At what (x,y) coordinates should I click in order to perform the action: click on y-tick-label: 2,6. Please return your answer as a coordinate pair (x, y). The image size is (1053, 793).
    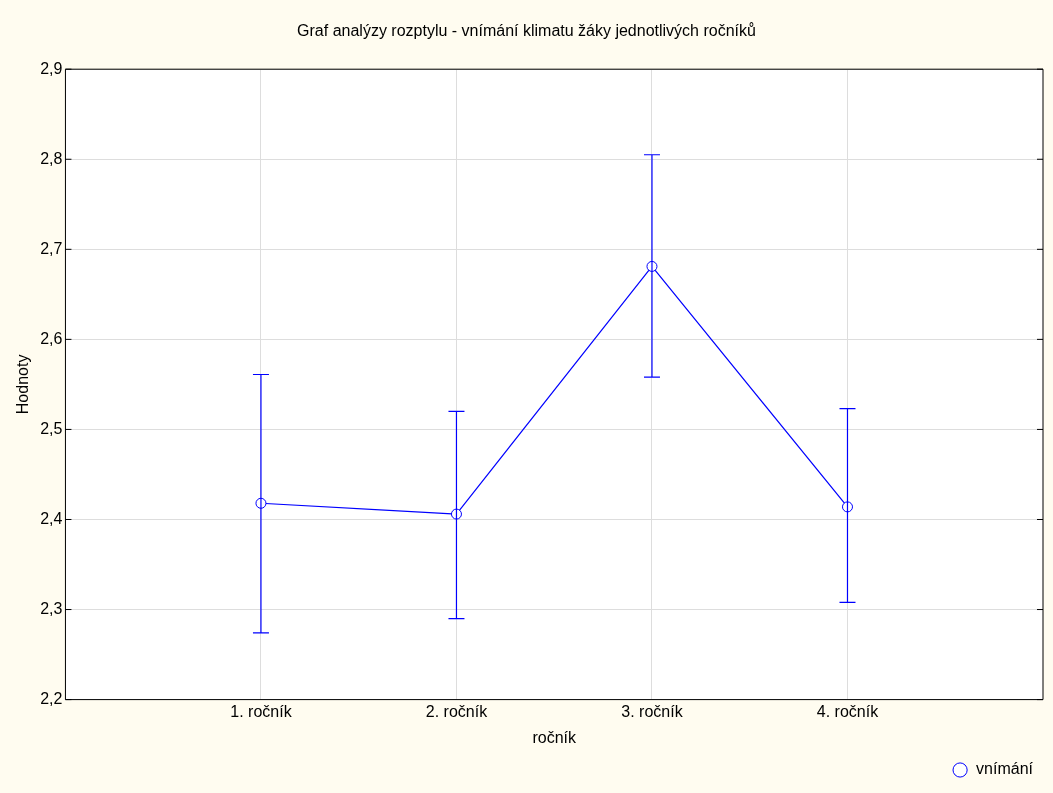
    Looking at the image, I should click on (51, 338).